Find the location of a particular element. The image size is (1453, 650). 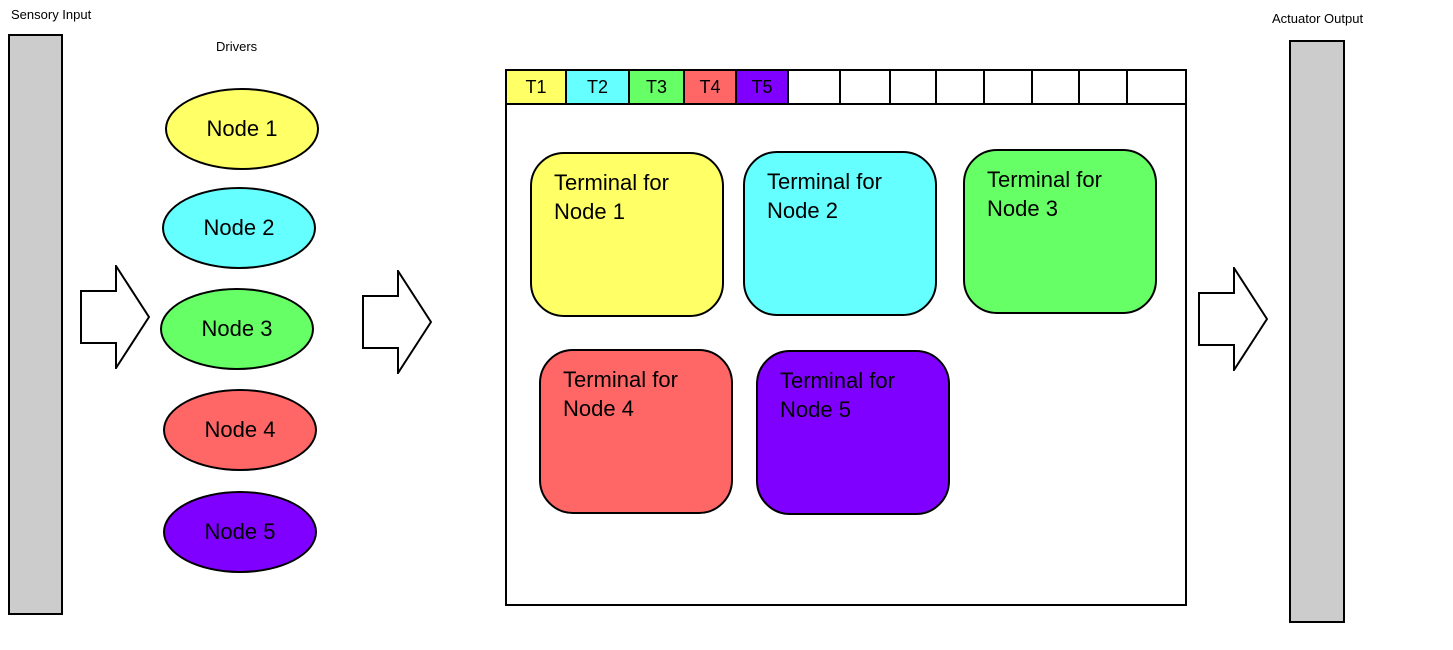

actuator-output-label: Actuator Output is located at coordinates (1318, 18).